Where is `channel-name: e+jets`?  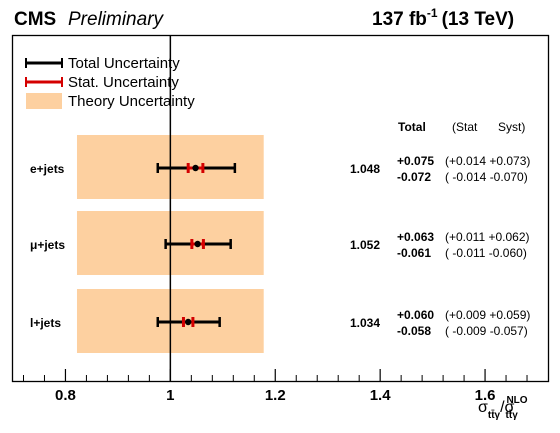 channel-name: e+jets is located at coordinates (47, 169).